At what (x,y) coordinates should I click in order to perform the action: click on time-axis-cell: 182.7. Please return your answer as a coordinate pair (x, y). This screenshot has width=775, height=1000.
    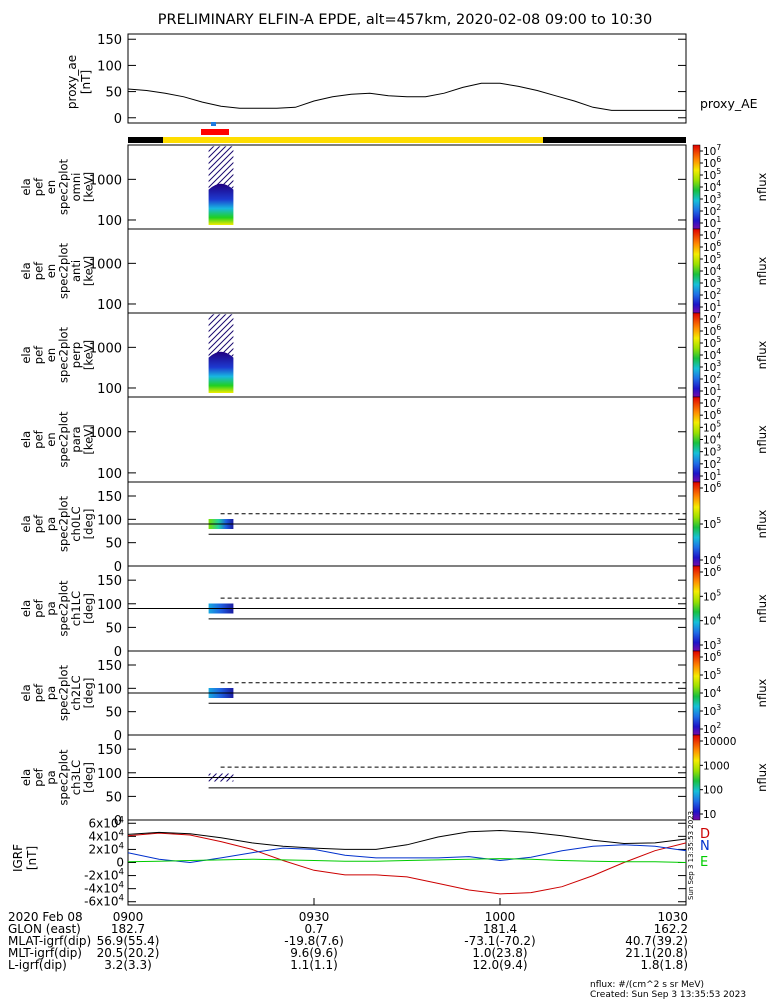
    Looking at the image, I should click on (128, 929).